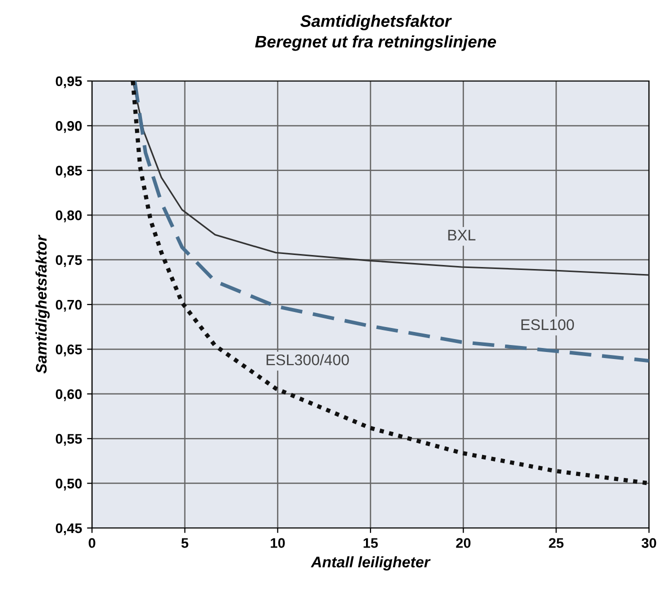  I want to click on y-tick-label: 0,90, so click(69, 127).